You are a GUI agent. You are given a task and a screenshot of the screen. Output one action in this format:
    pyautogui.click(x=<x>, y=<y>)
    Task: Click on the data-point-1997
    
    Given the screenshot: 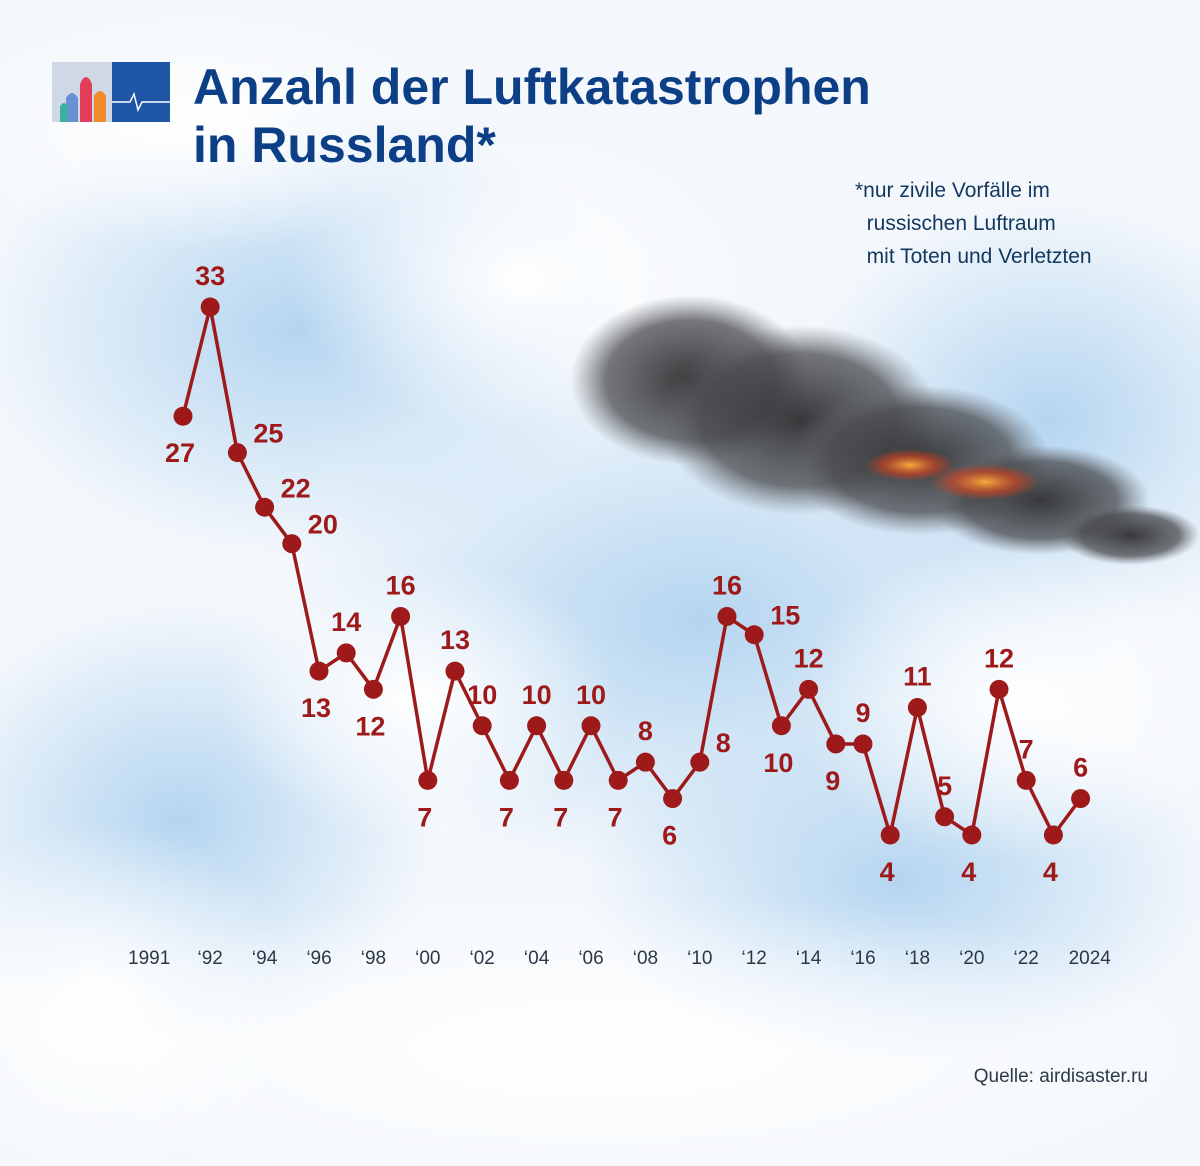 What is the action you would take?
    pyautogui.click(x=346, y=653)
    